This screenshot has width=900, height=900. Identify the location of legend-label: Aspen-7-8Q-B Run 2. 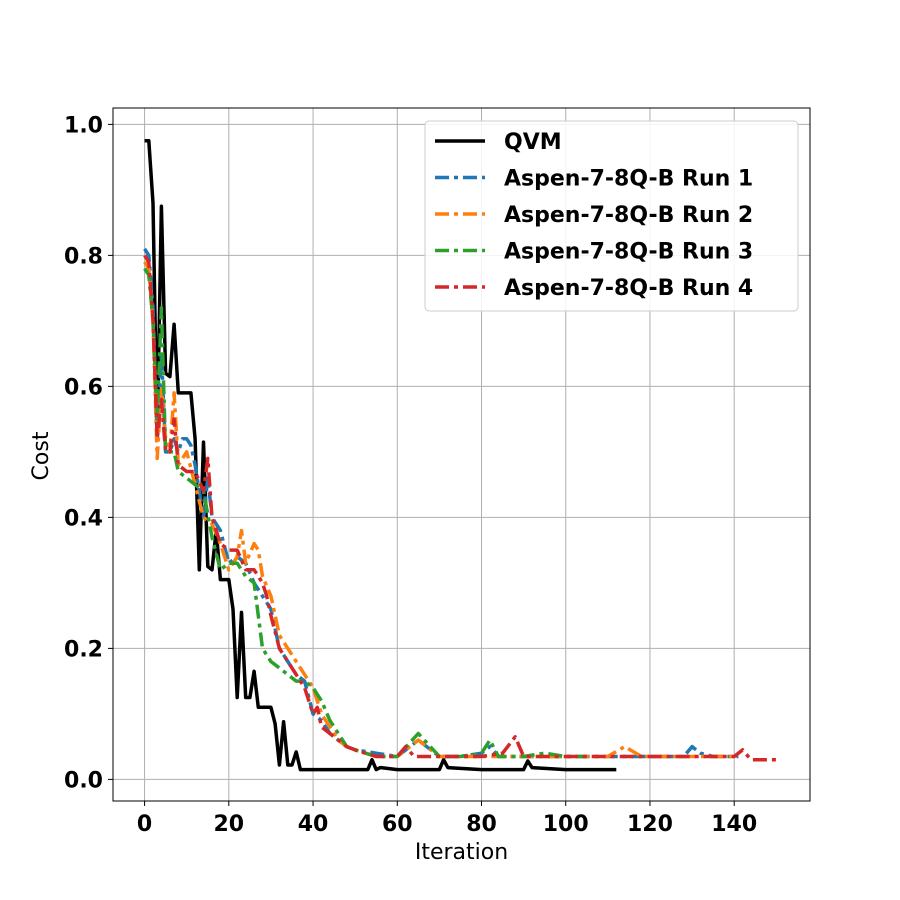
(628, 215).